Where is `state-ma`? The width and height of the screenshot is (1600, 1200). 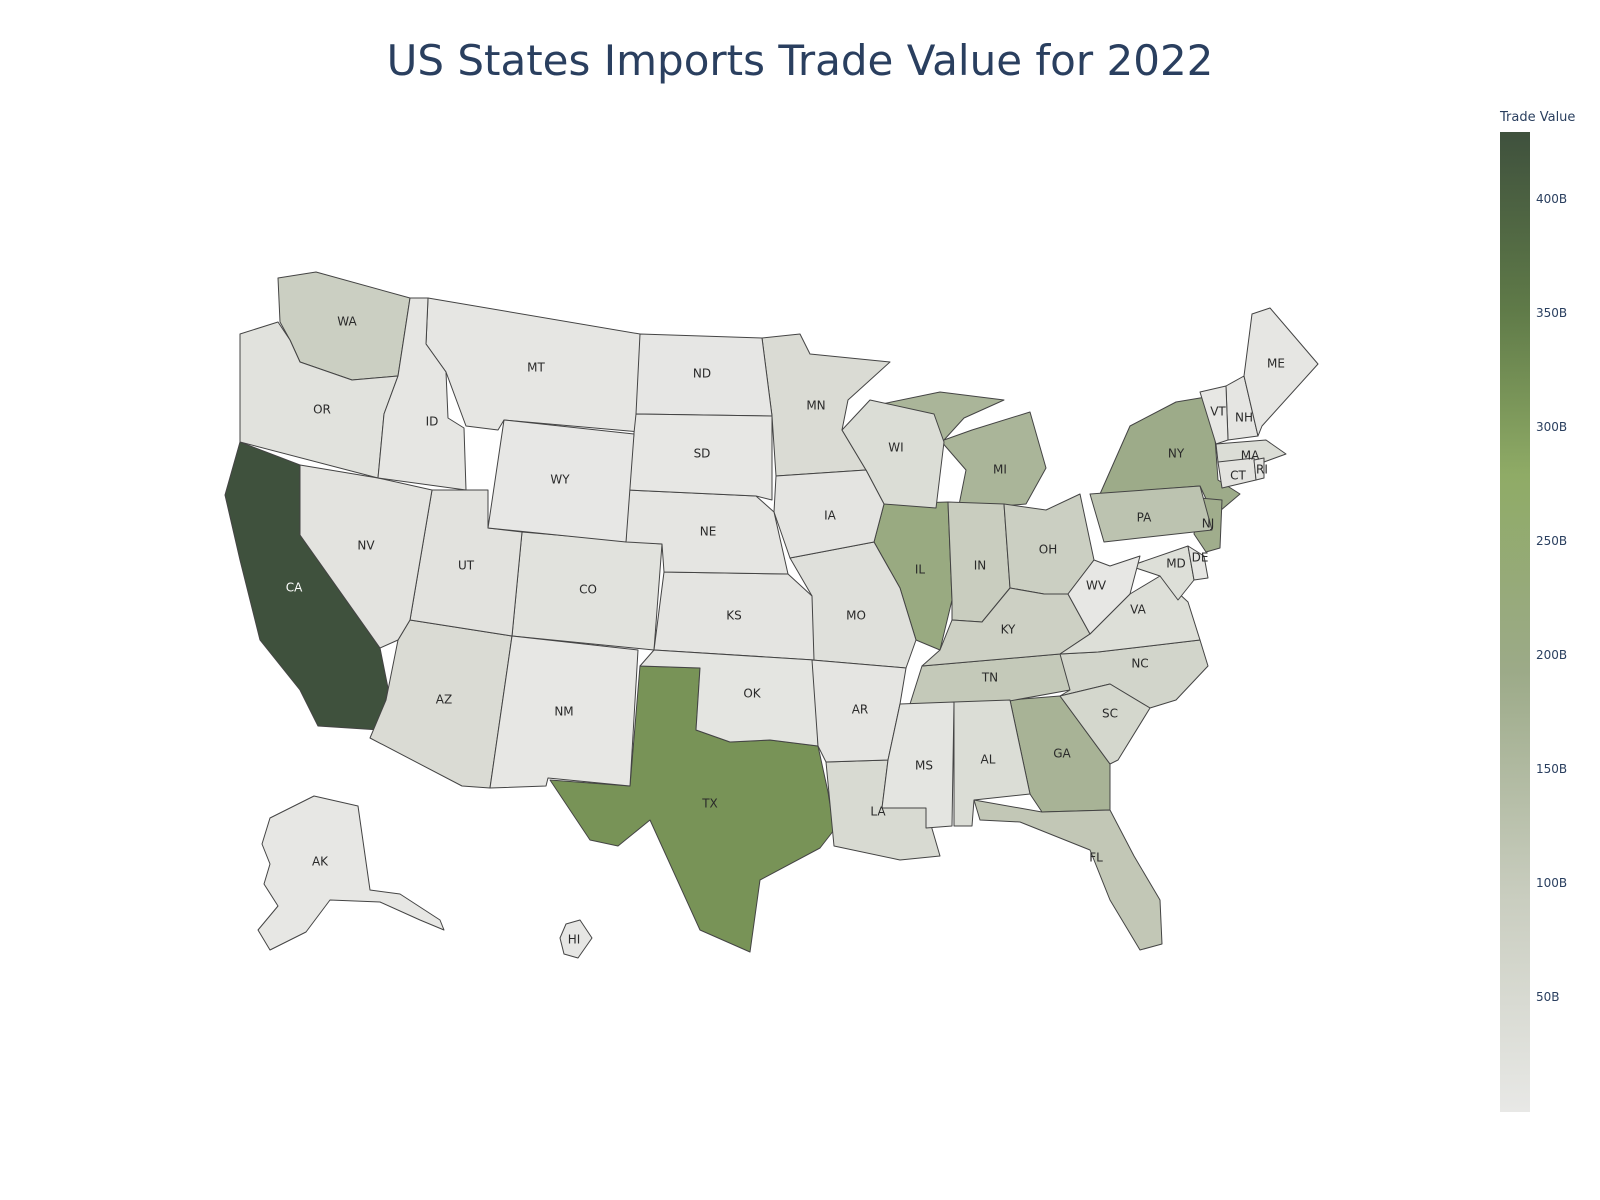
state-ma is located at coordinates (1251, 451).